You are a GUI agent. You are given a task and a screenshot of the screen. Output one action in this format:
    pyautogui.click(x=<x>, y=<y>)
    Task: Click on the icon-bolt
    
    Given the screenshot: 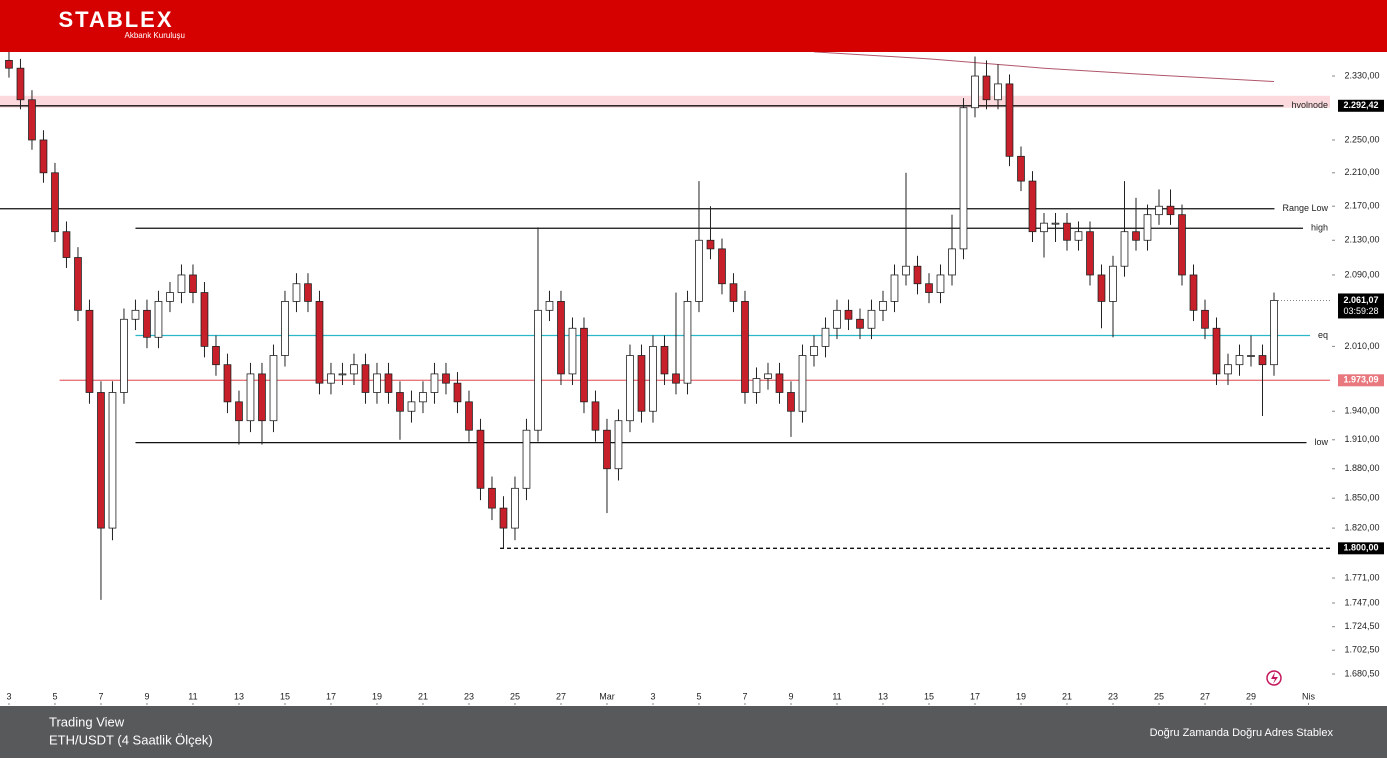 What is the action you would take?
    pyautogui.click(x=1274, y=678)
    